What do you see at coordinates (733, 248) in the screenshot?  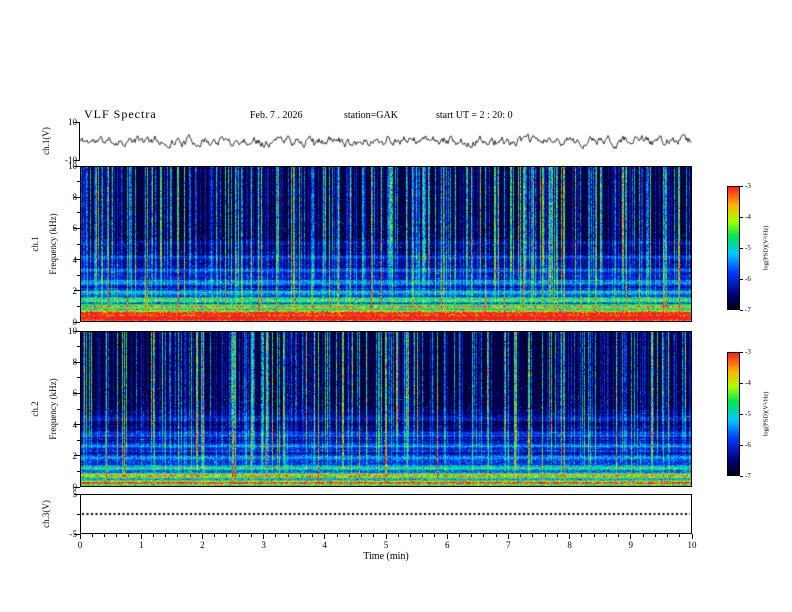 I see `ch1-colorbar` at bounding box center [733, 248].